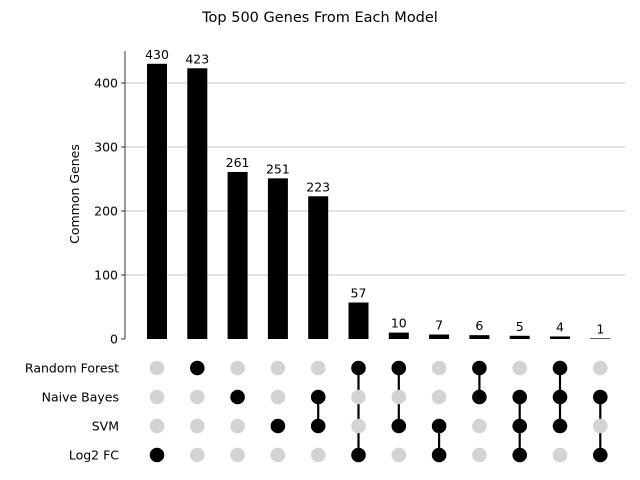  I want to click on chart-title: Top 500 Genes From Each Model, so click(319, 18).